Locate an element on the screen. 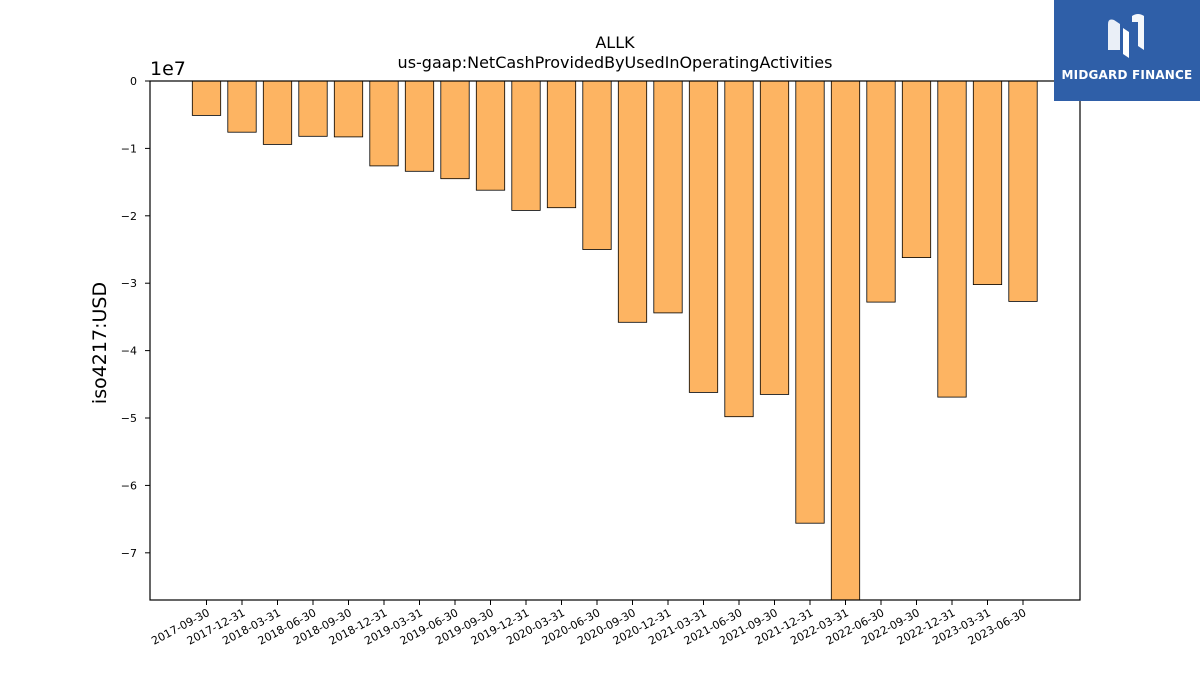  brand-name: MIDGARD FINANCE is located at coordinates (1127, 75).